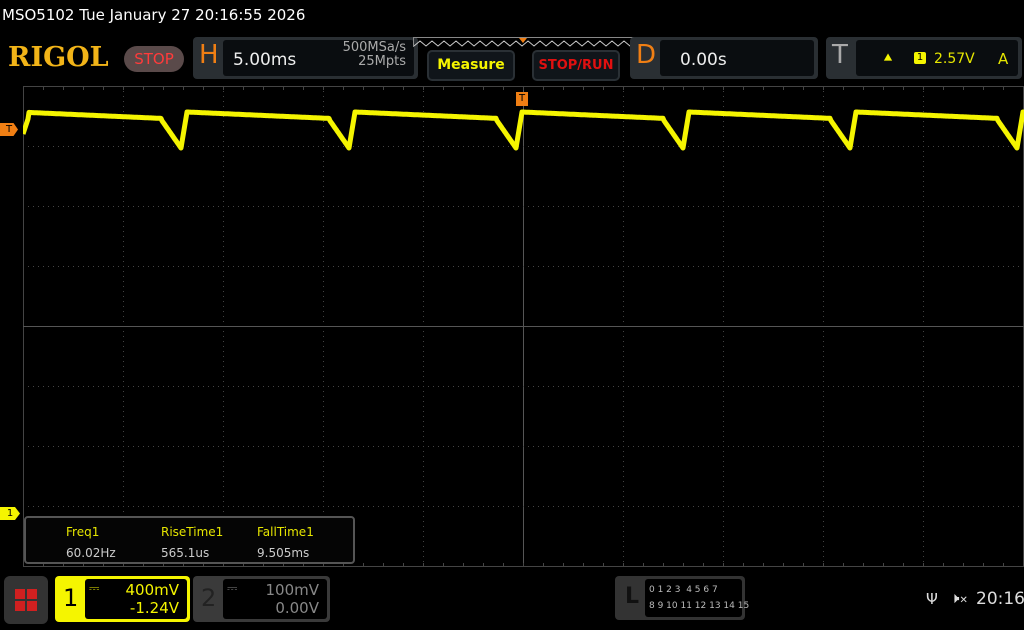 This screenshot has height=630, width=1024. I want to click on timebase-value: 5.00ms, so click(265, 60).